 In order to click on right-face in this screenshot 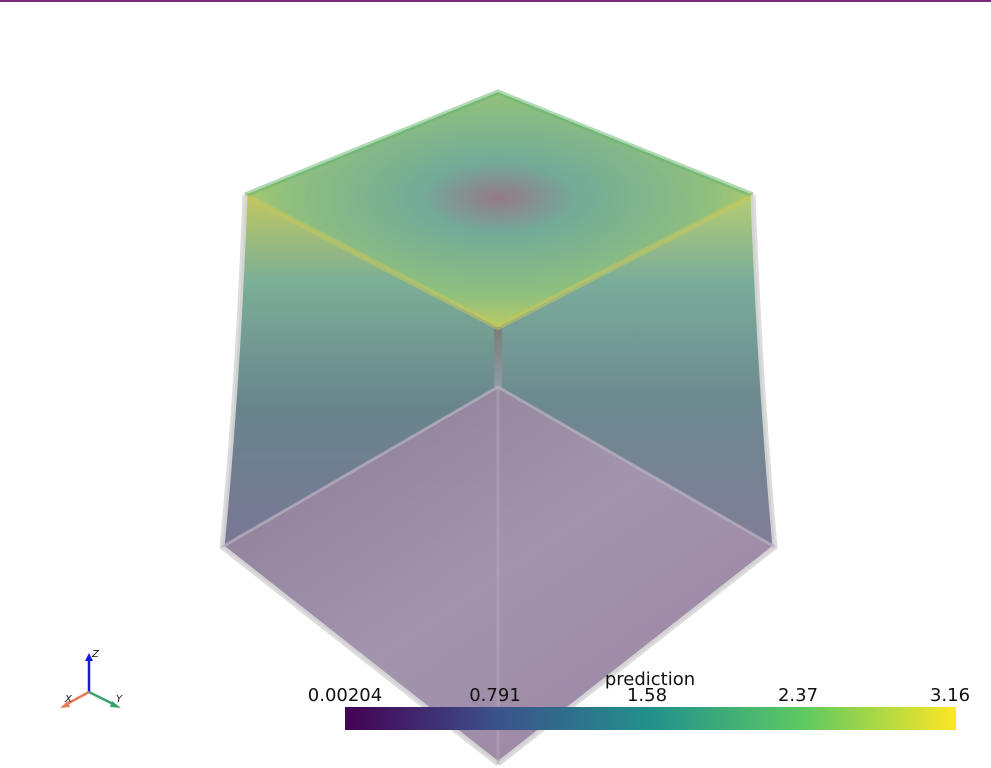, I will do `click(636, 371)`.